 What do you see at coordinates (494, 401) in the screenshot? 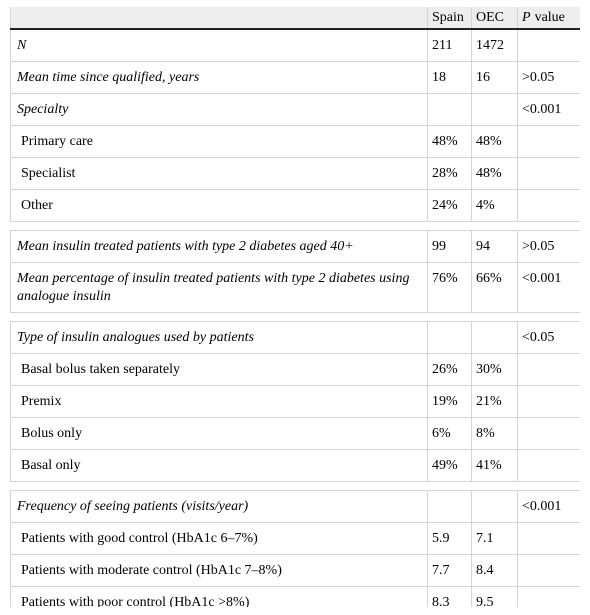
I see `value-cell: 21%` at bounding box center [494, 401].